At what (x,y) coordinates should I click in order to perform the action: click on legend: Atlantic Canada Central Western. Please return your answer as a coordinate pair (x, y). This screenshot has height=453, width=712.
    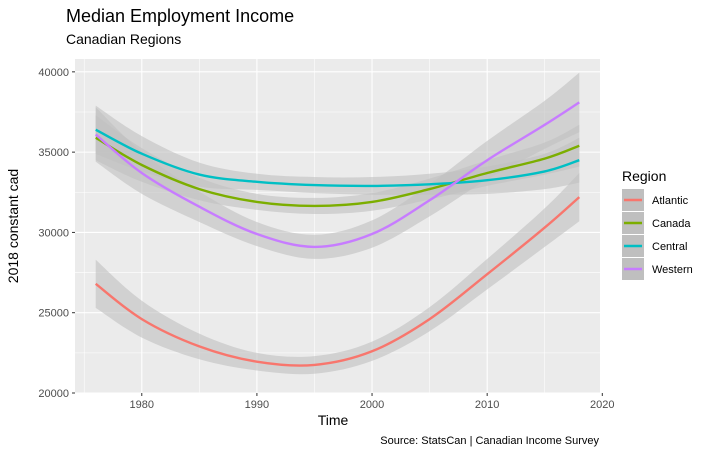
    Looking at the image, I should click on (657, 234).